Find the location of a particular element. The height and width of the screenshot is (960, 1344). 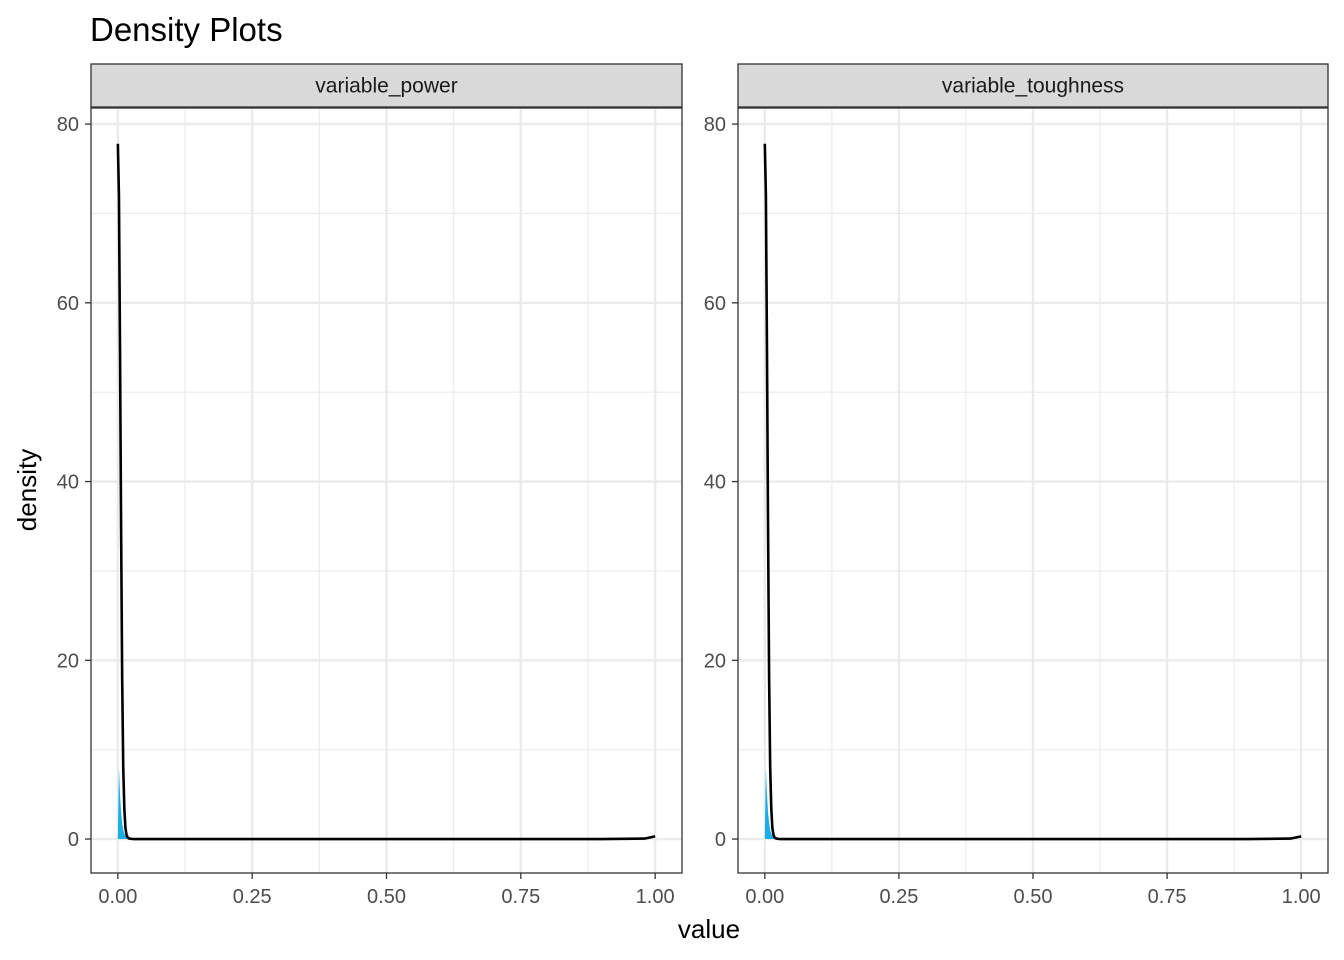

x-axis-title: value is located at coordinates (709, 929).